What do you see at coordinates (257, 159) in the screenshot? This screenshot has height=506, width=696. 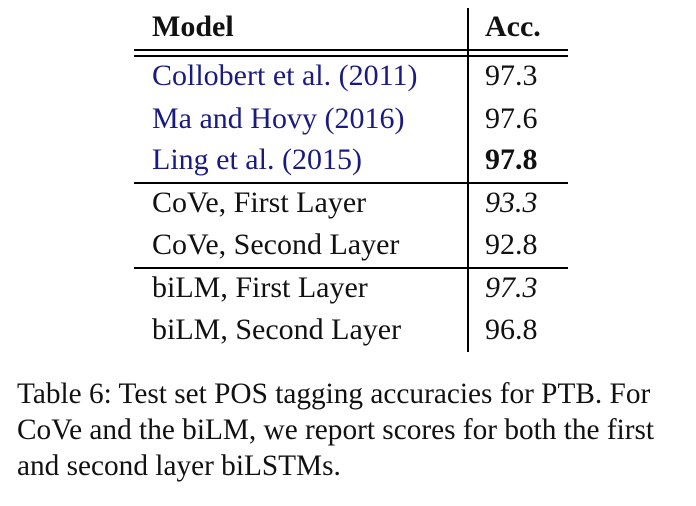 I see `row-model-ling: Ling et al. (2015)` at bounding box center [257, 159].